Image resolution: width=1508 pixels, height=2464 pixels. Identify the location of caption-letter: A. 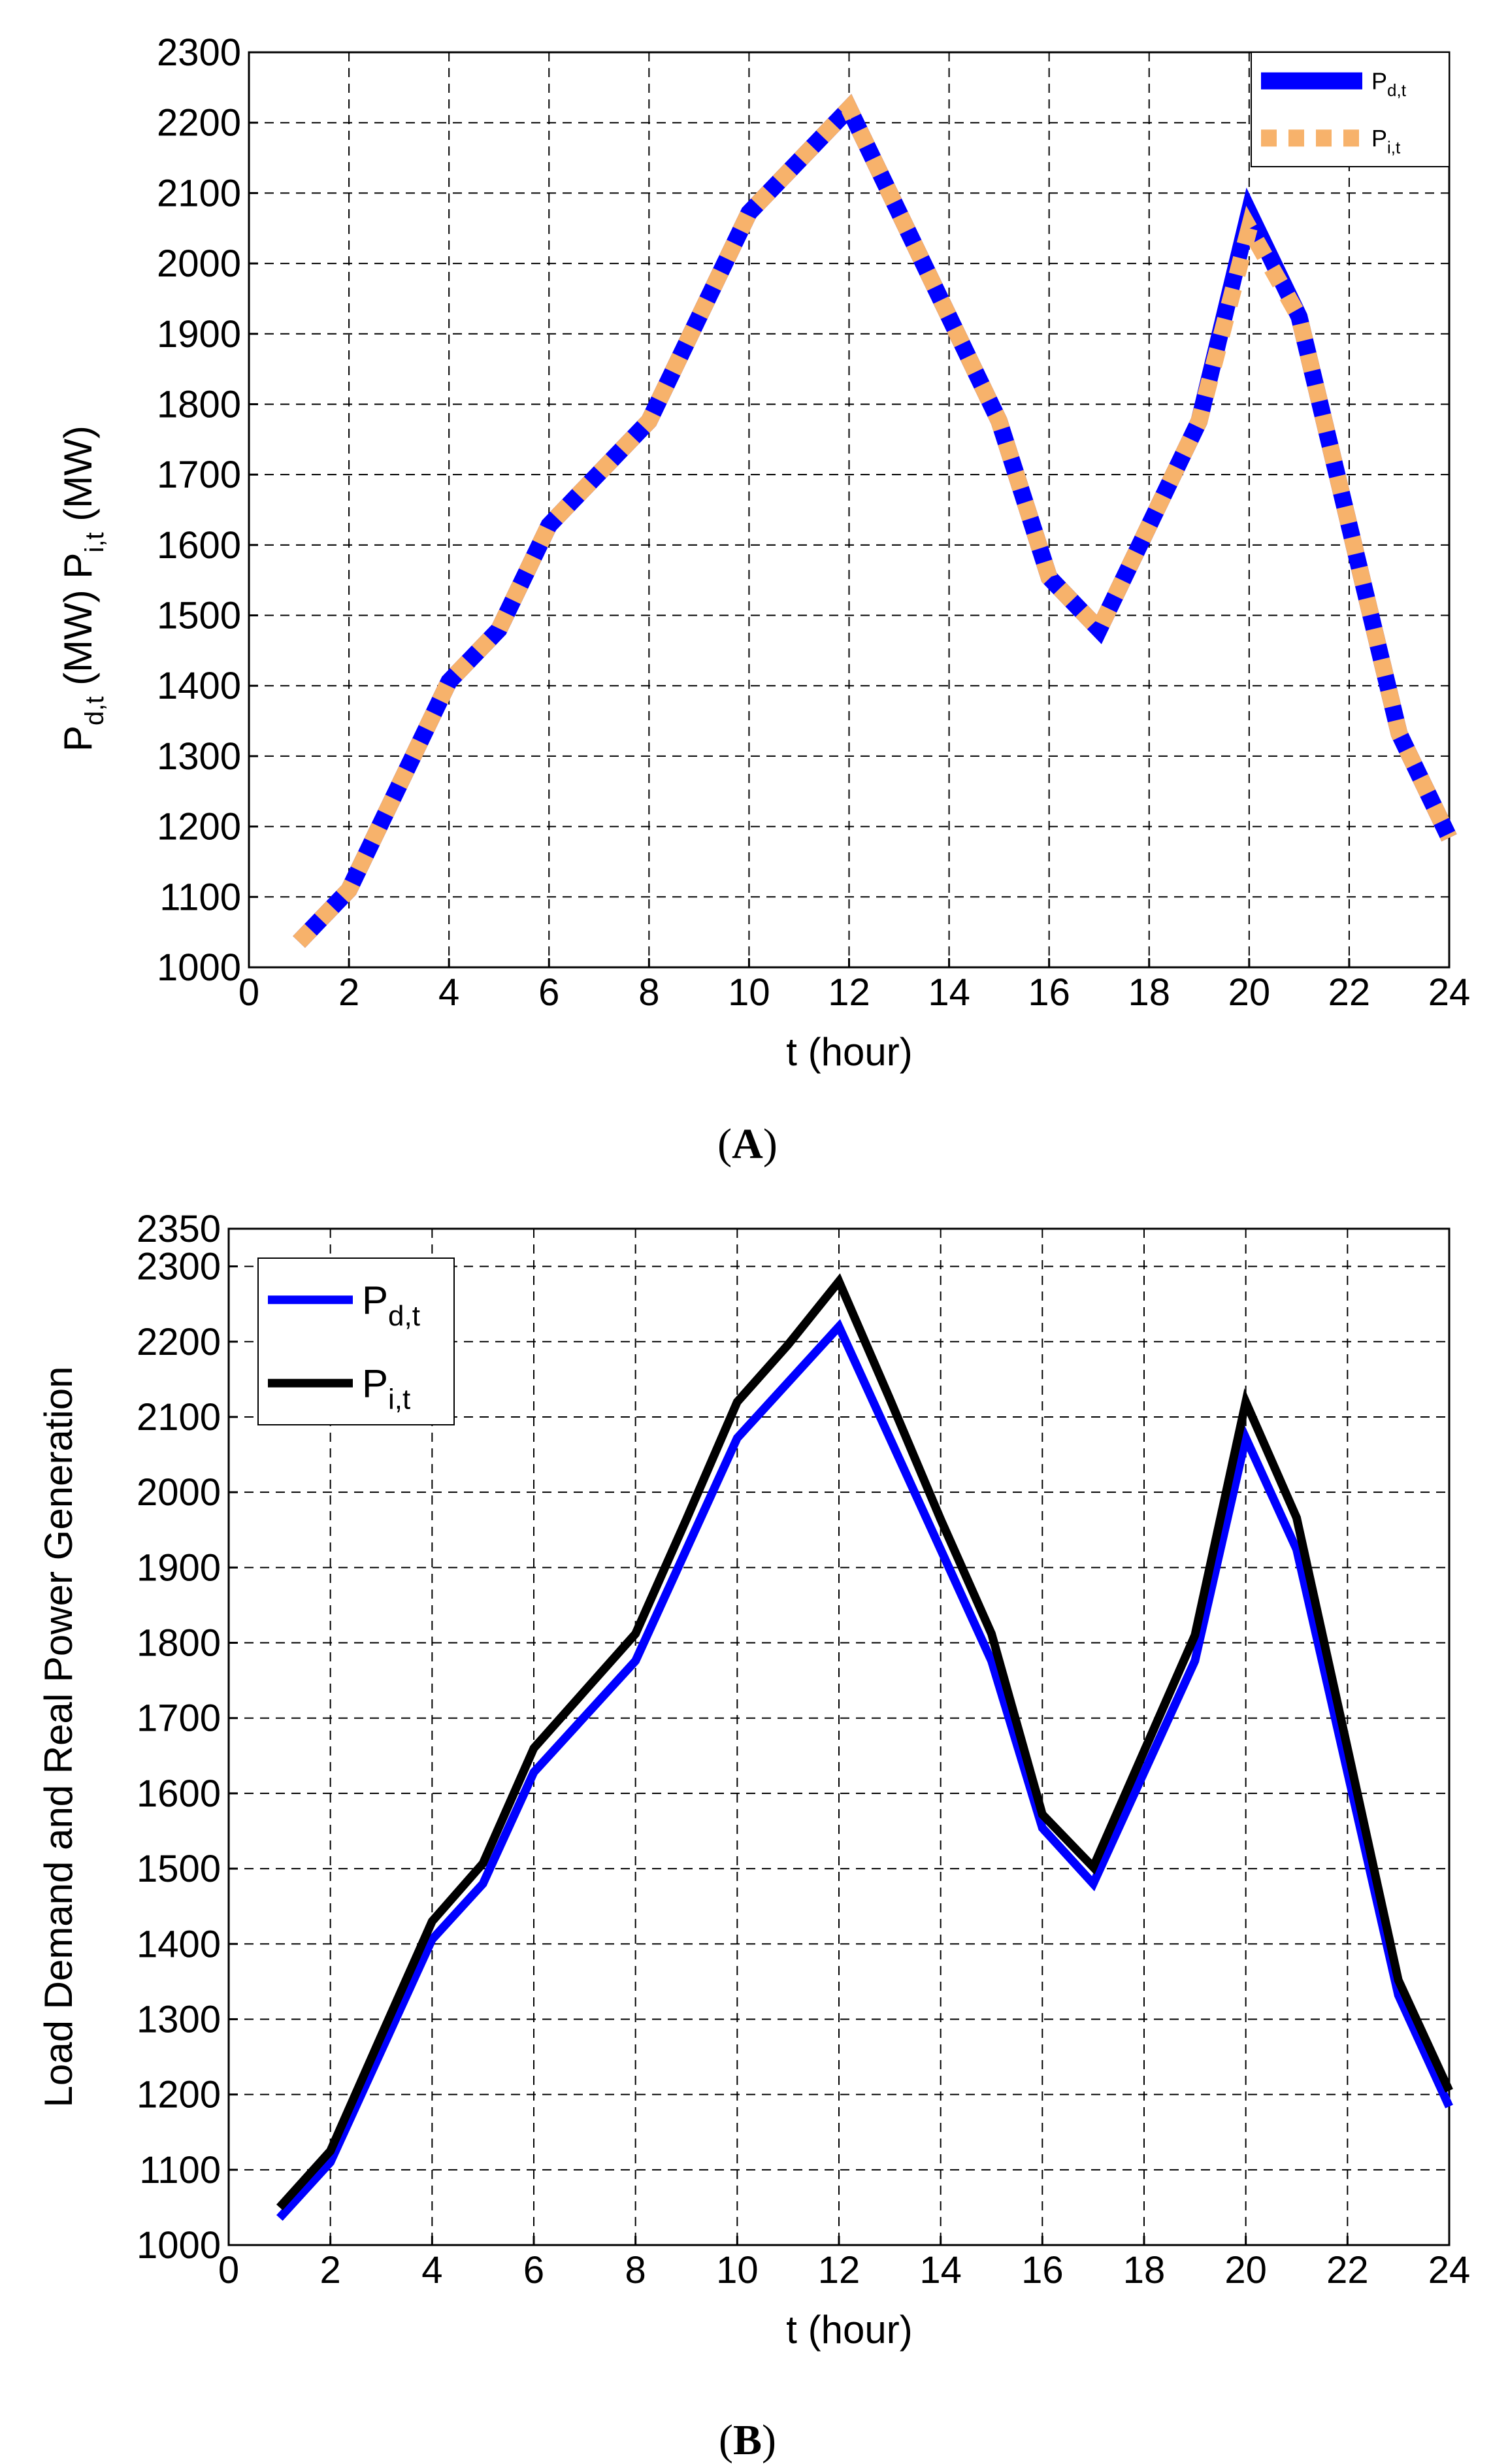
(748, 1144).